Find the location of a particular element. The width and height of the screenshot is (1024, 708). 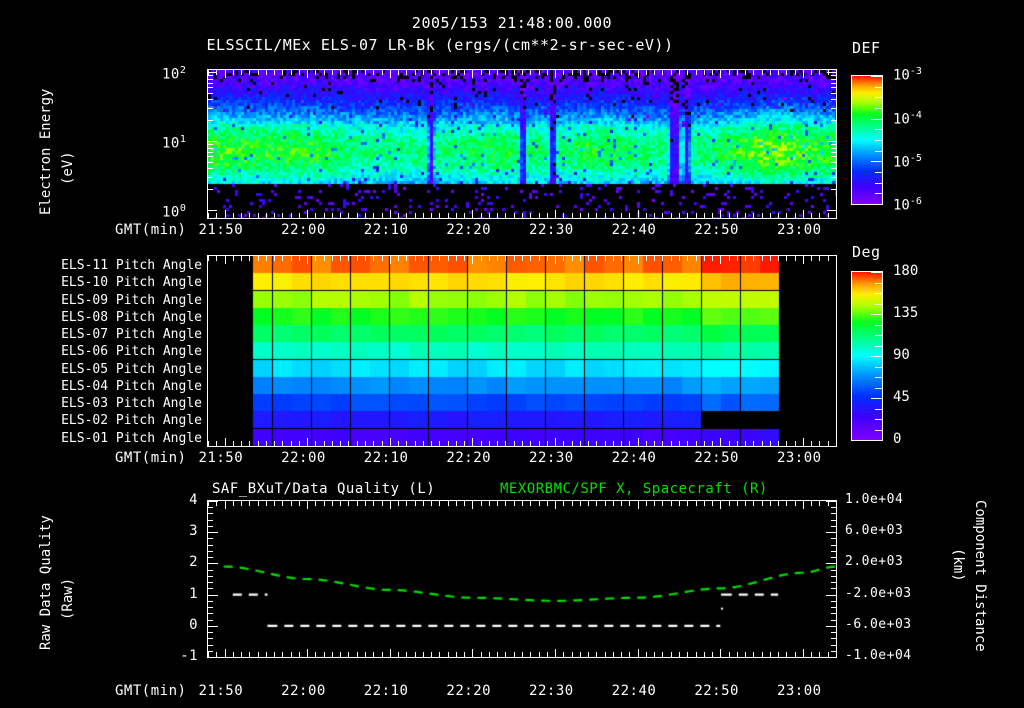

panel3-ylabel-right: Component Distance is located at coordinates (980, 576).